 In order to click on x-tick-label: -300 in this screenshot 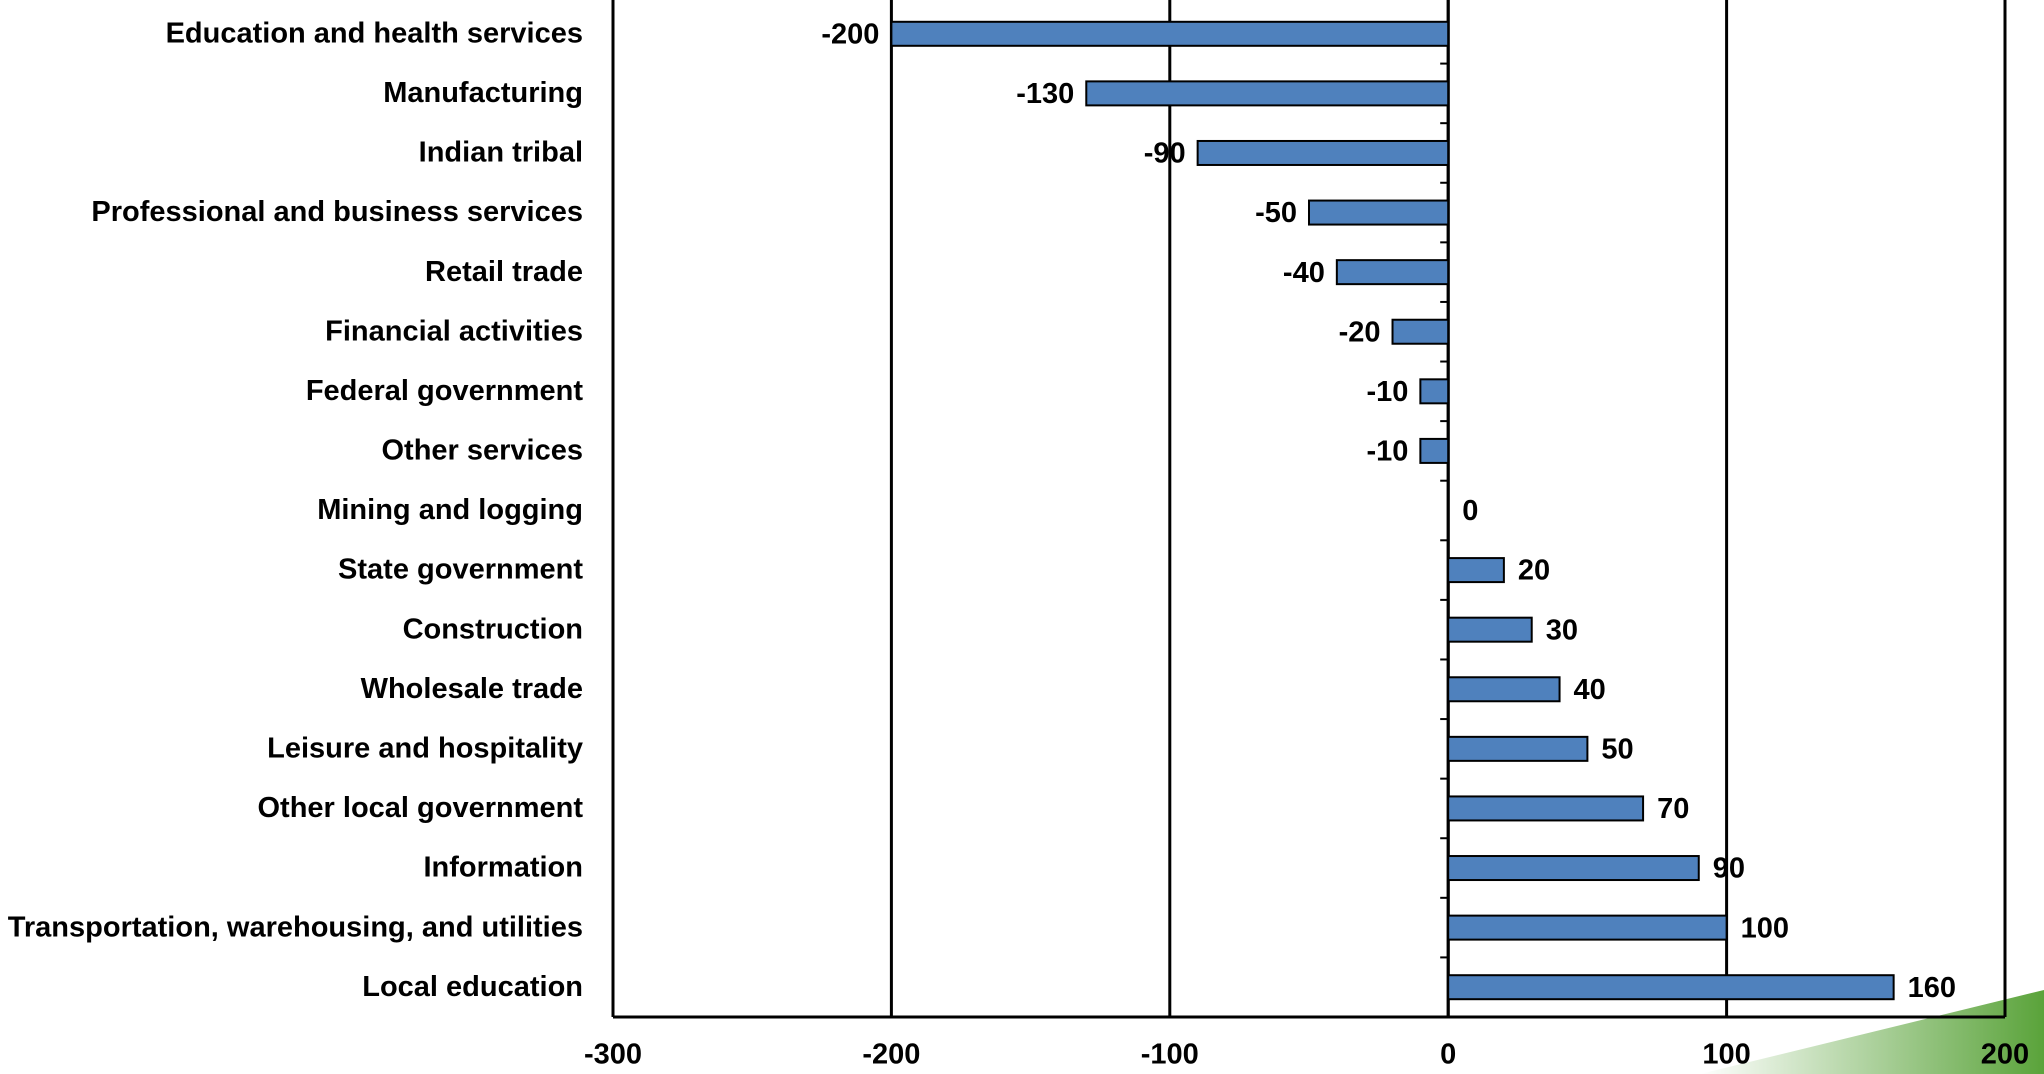, I will do `click(613, 1055)`.